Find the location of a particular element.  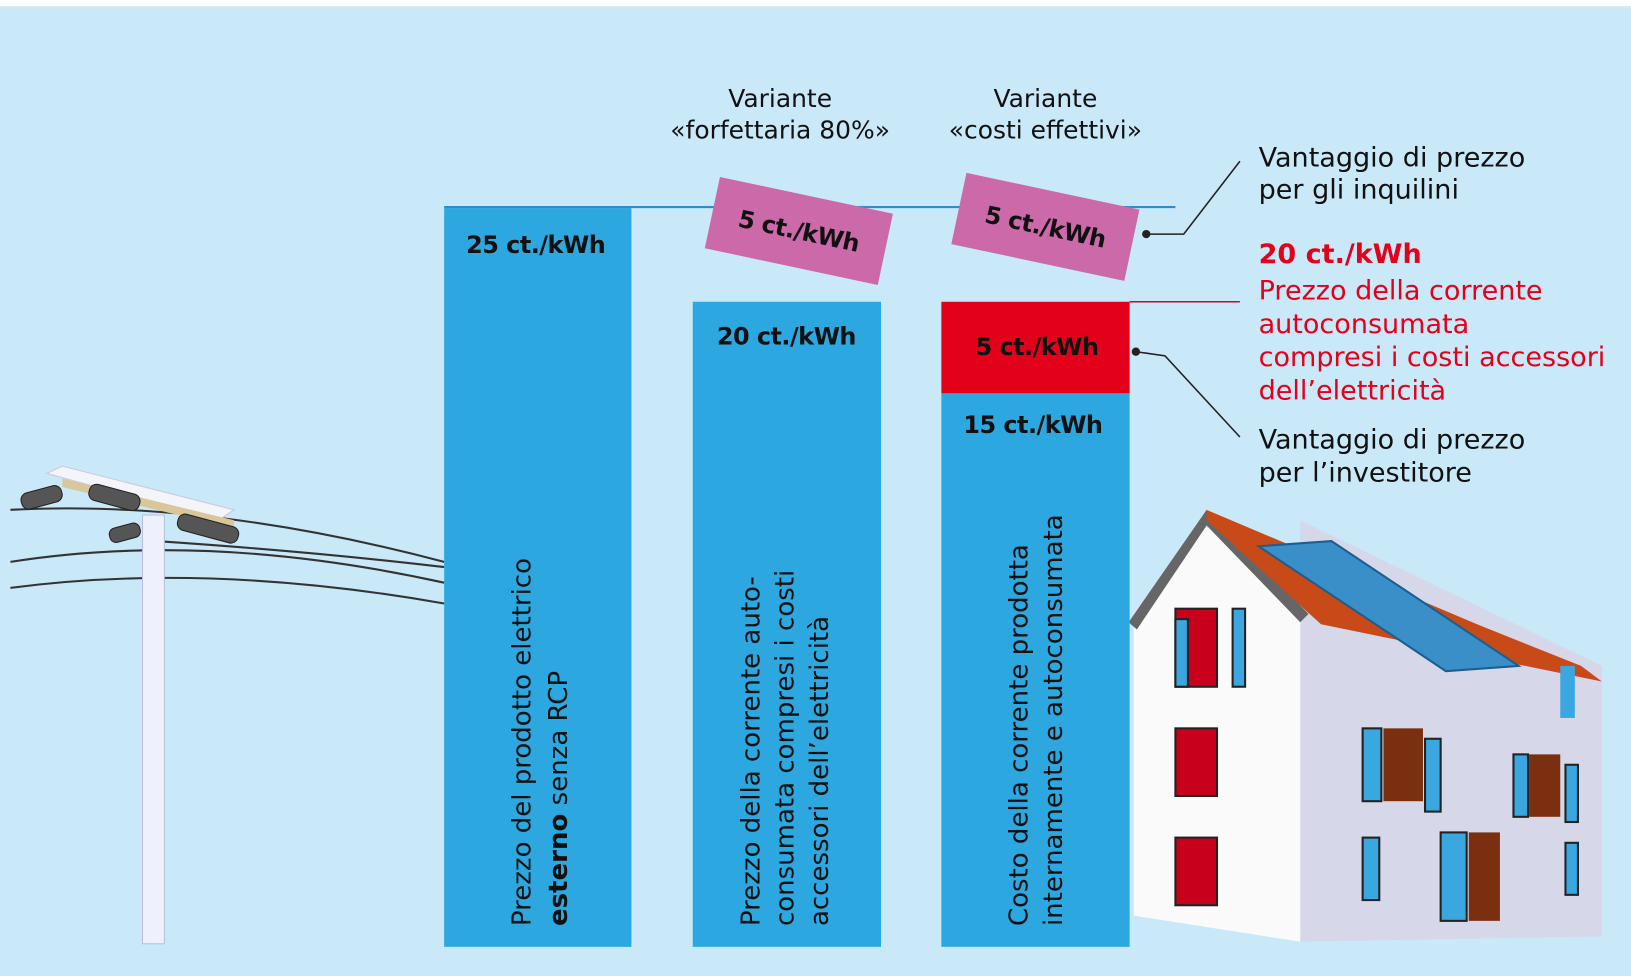

bar-caption: senza RCP is located at coordinates (559, 738).